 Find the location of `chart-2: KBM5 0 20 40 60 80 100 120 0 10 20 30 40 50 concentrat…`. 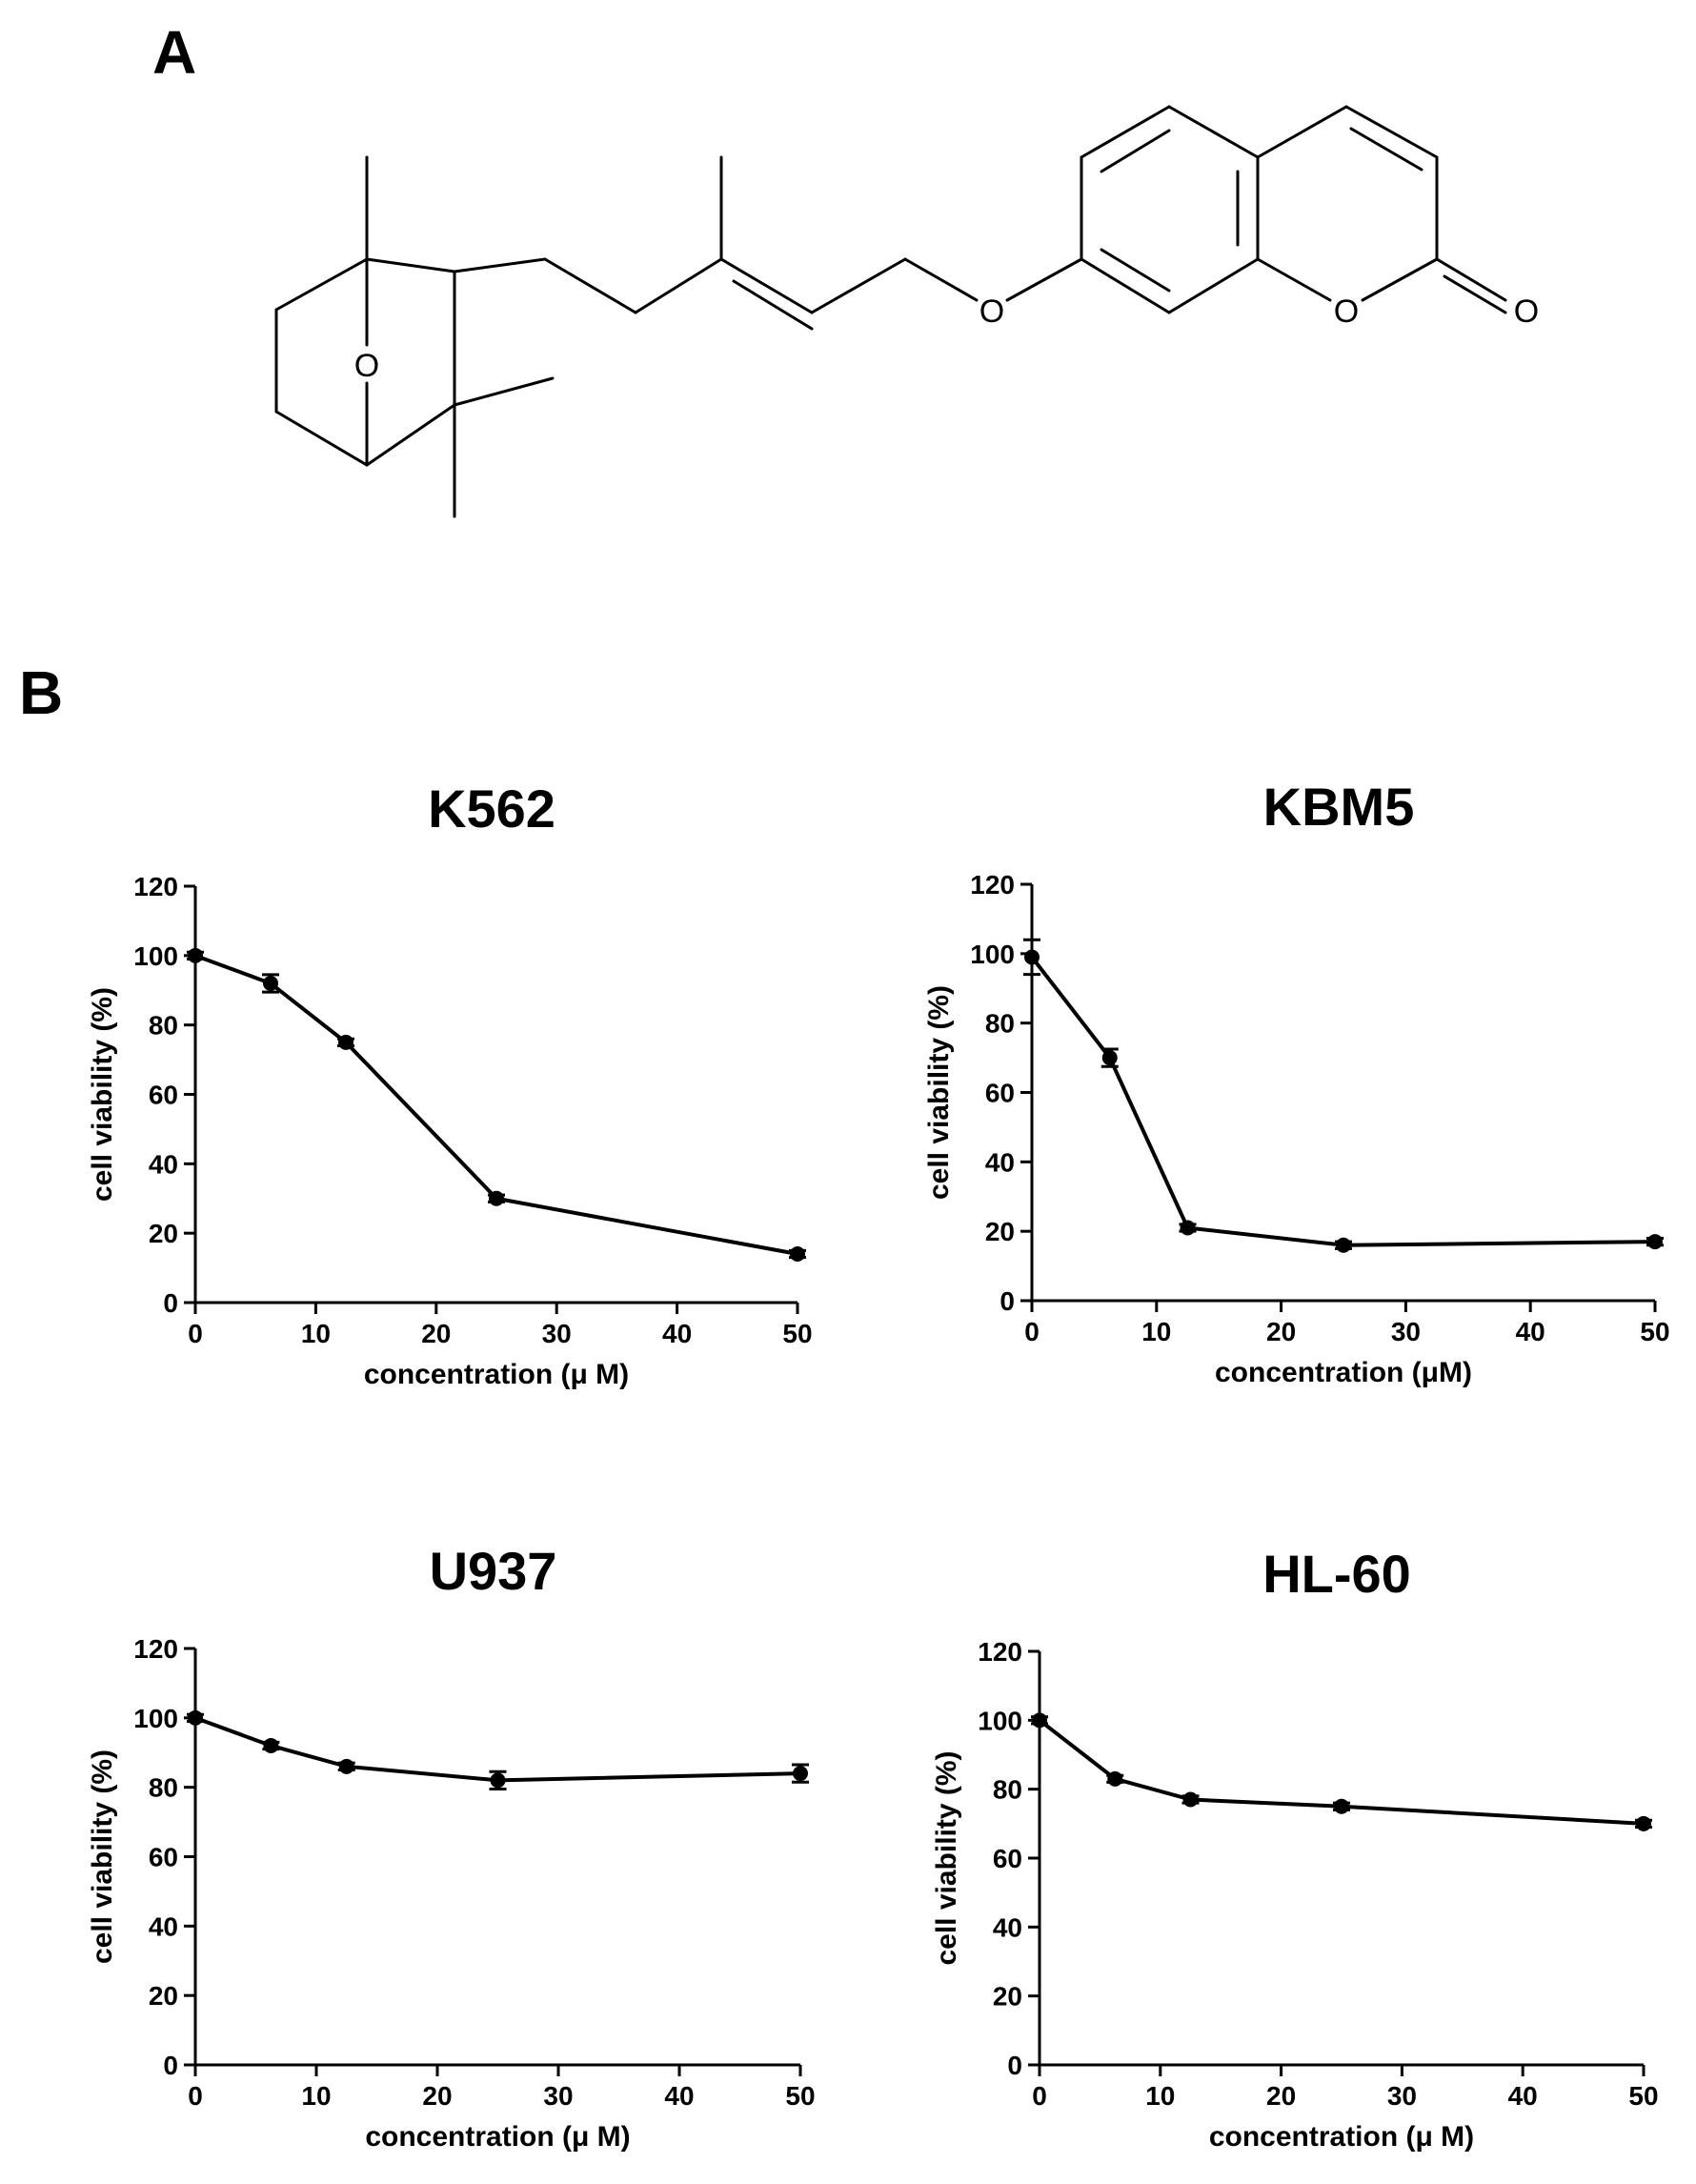

chart-2: KBM5 0 20 40 60 80 100 120 0 10 20 30 40 50 concentrat… is located at coordinates (1296, 1082).